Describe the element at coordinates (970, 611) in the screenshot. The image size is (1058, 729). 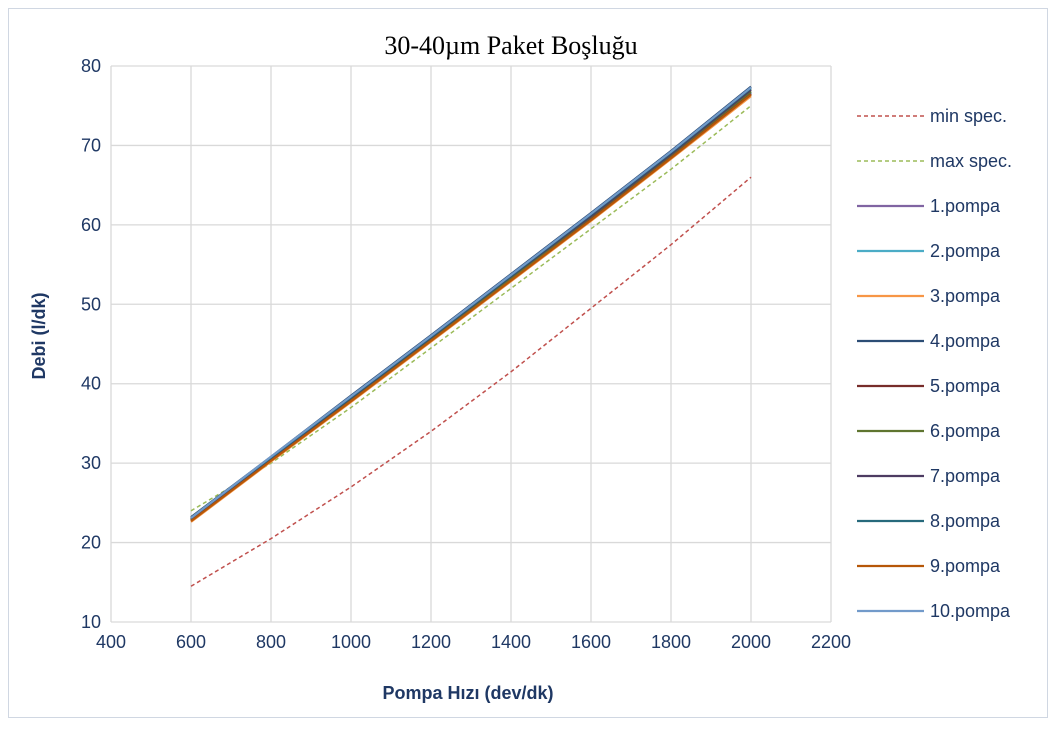
I see `legend-label: 10.pompa` at that location.